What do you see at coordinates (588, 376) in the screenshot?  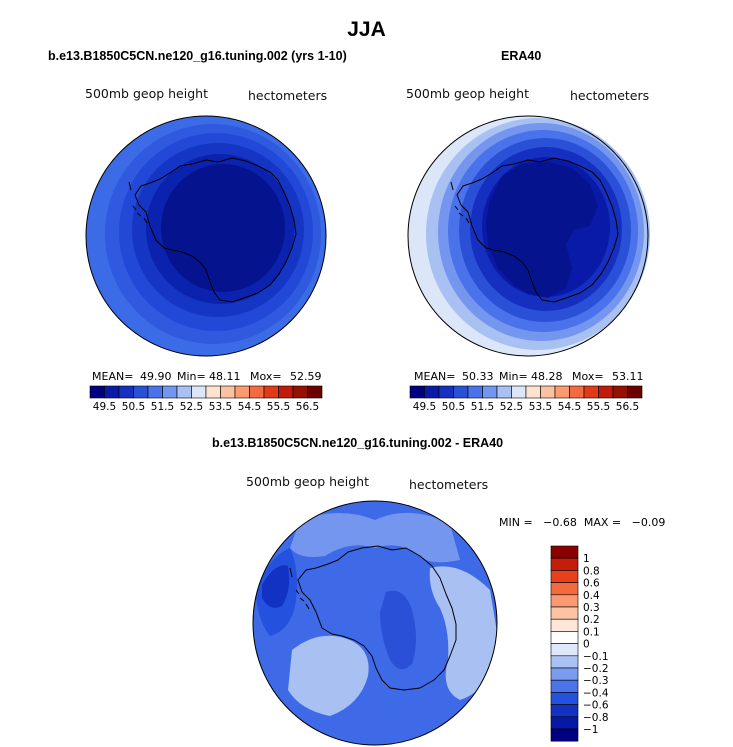 I see `panel-2-max-label: Mox=` at bounding box center [588, 376].